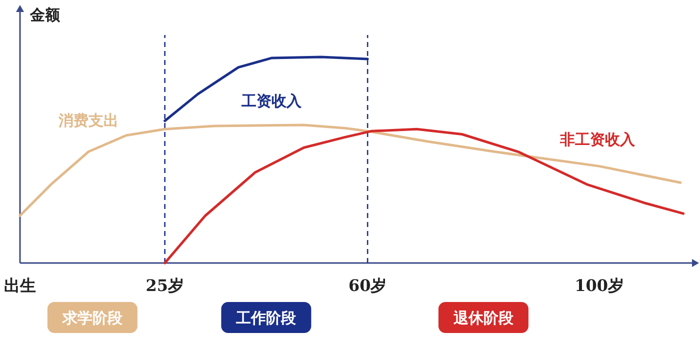  Describe the element at coordinates (483, 318) in the screenshot. I see `text: 退休阶段` at that location.